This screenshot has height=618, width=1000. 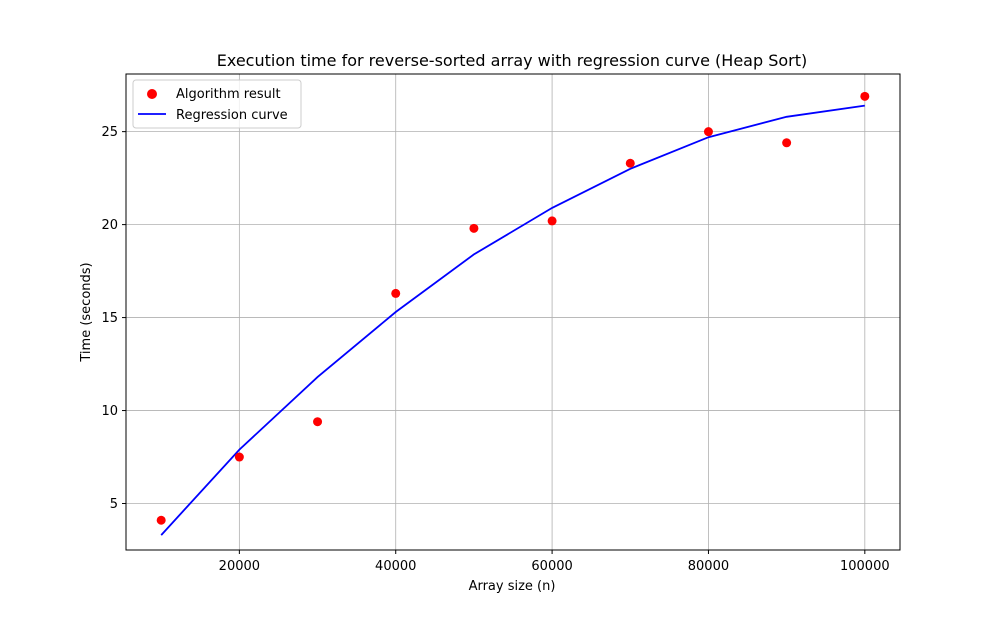 What do you see at coordinates (86, 312) in the screenshot?
I see `y-axis-label: Time (seconds)` at bounding box center [86, 312].